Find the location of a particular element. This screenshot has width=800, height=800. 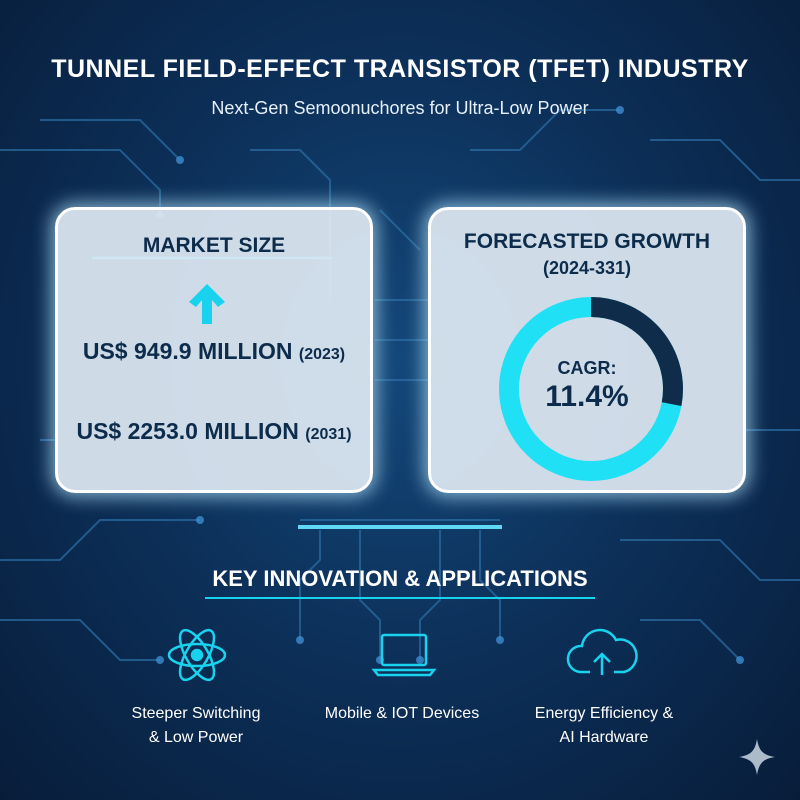

laptop-icon is located at coordinates (404, 655).